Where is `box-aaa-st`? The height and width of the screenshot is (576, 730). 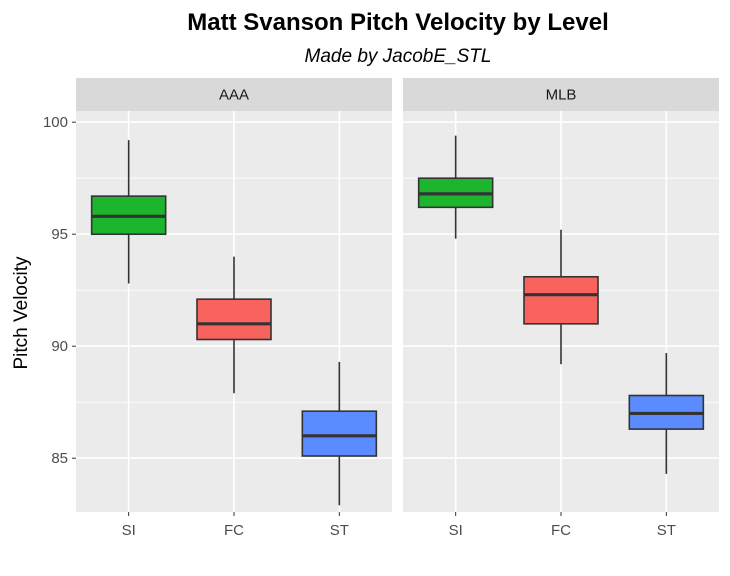
box-aaa-st is located at coordinates (339, 433).